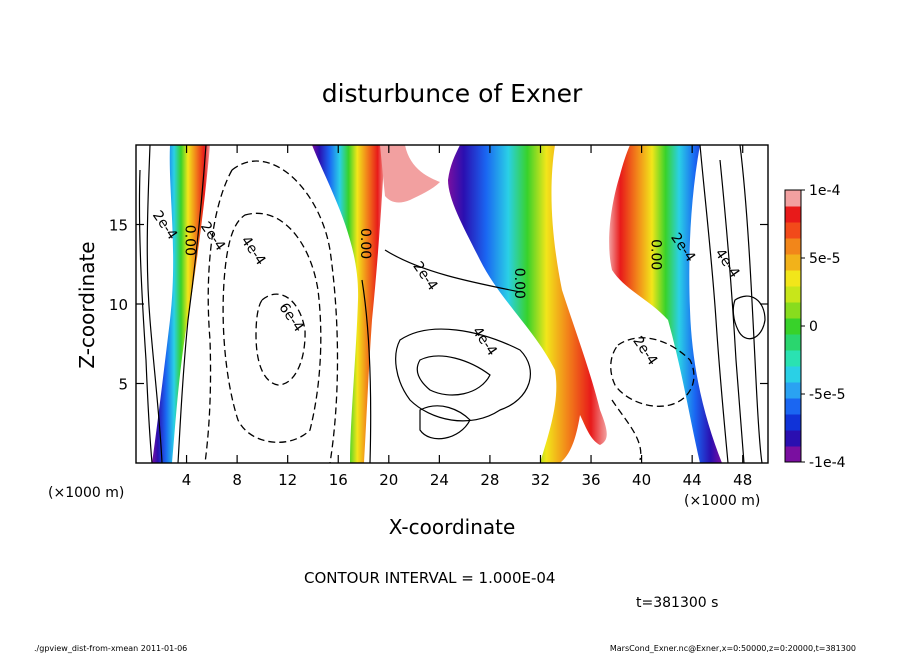 This screenshot has width=904, height=654. What do you see at coordinates (827, 395) in the screenshot?
I see `colorbar-tick-label: -5e-5` at bounding box center [827, 395].